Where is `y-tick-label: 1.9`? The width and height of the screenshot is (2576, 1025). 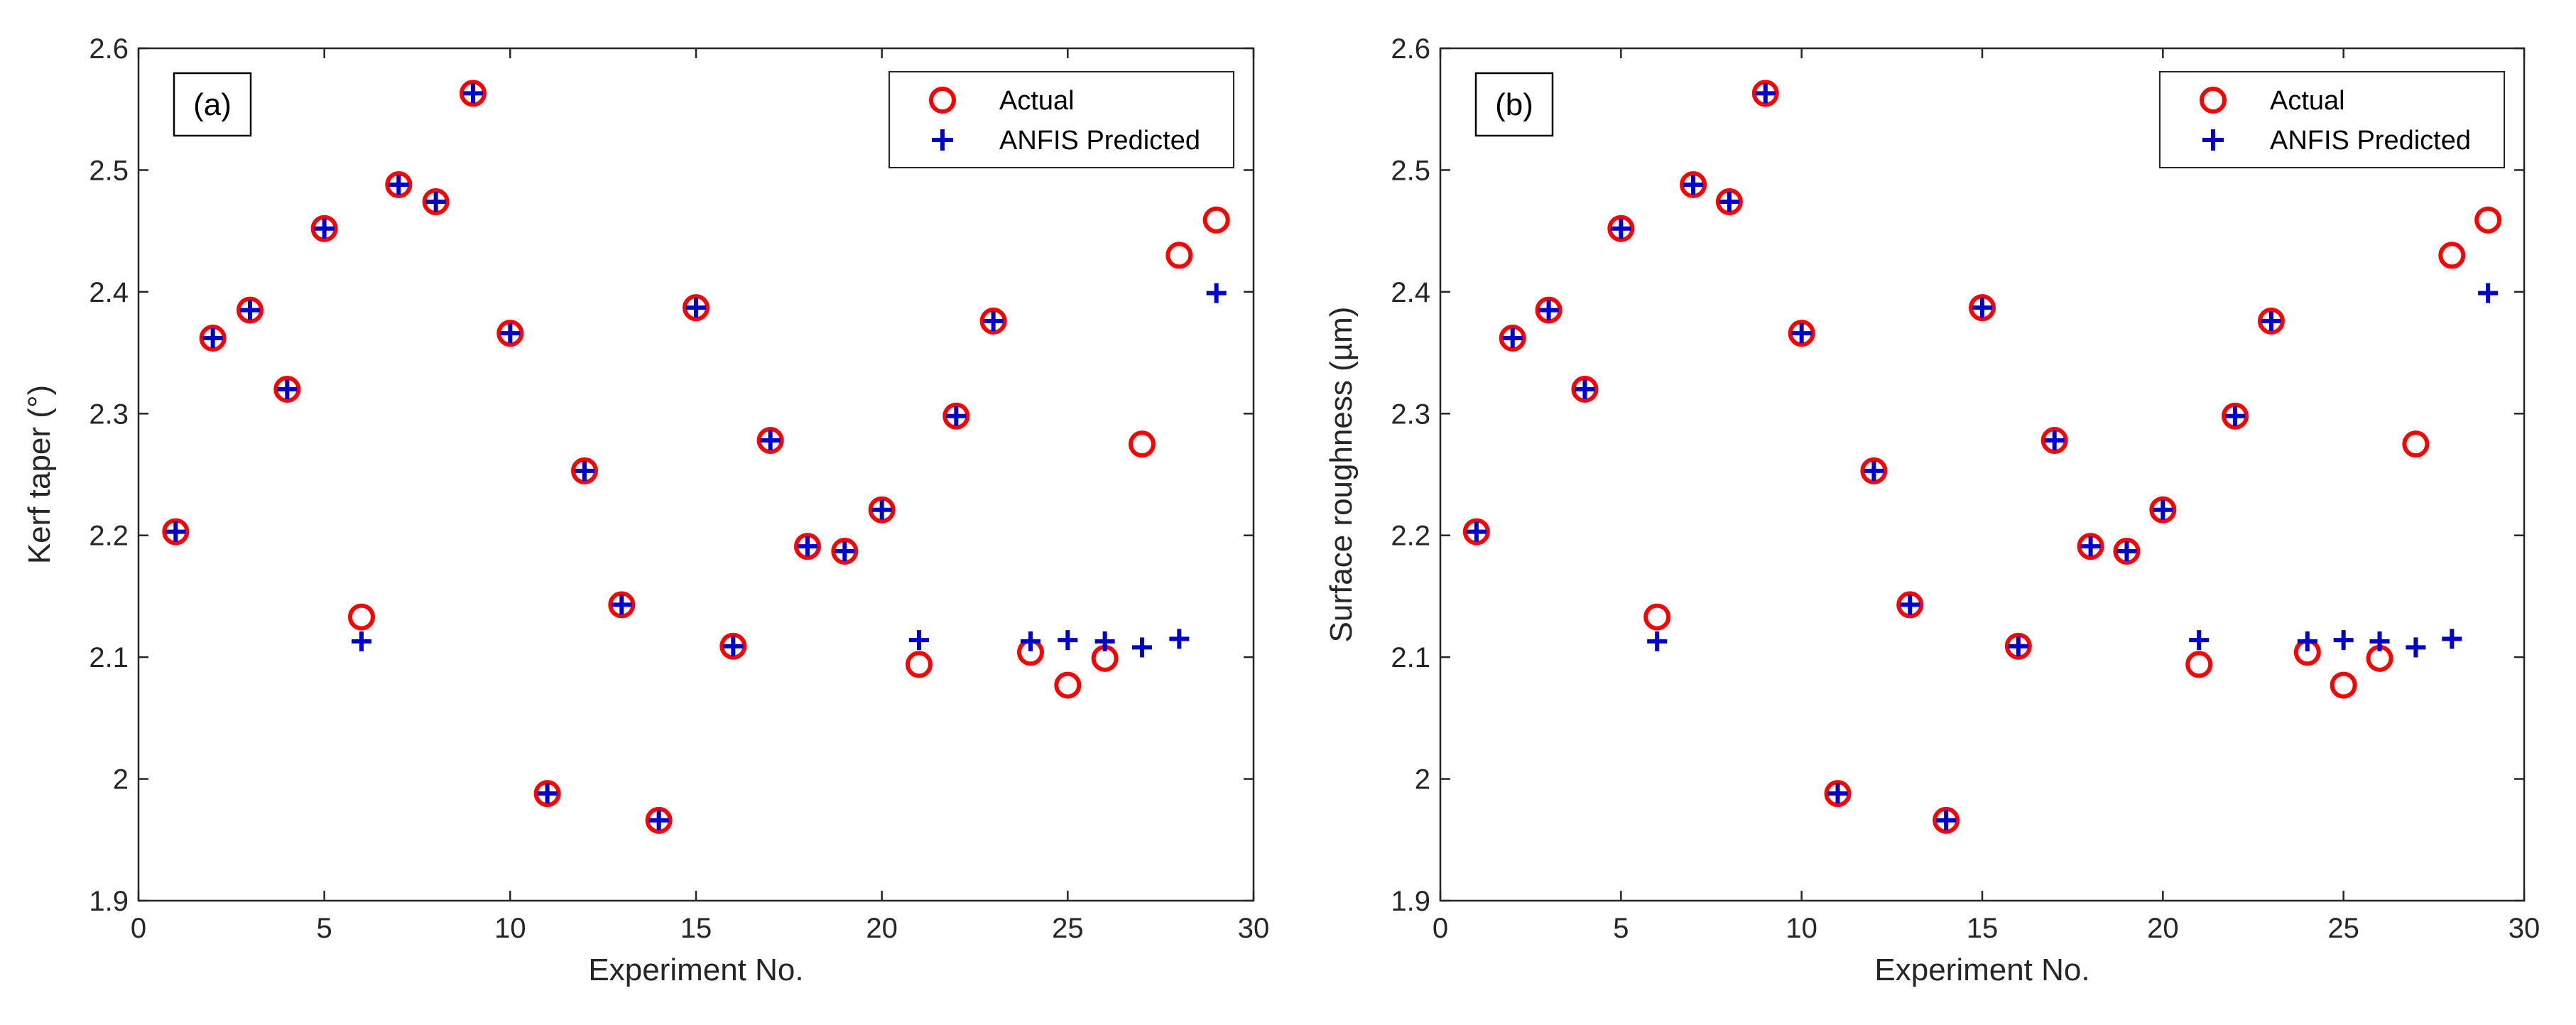 y-tick-label: 1.9 is located at coordinates (109, 901).